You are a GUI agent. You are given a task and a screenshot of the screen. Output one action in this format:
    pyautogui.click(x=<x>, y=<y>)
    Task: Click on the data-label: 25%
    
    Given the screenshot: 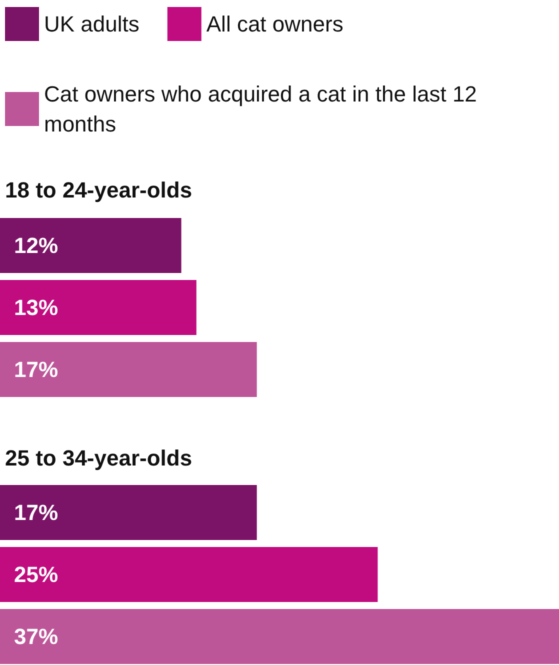 What is the action you would take?
    pyautogui.click(x=36, y=574)
    